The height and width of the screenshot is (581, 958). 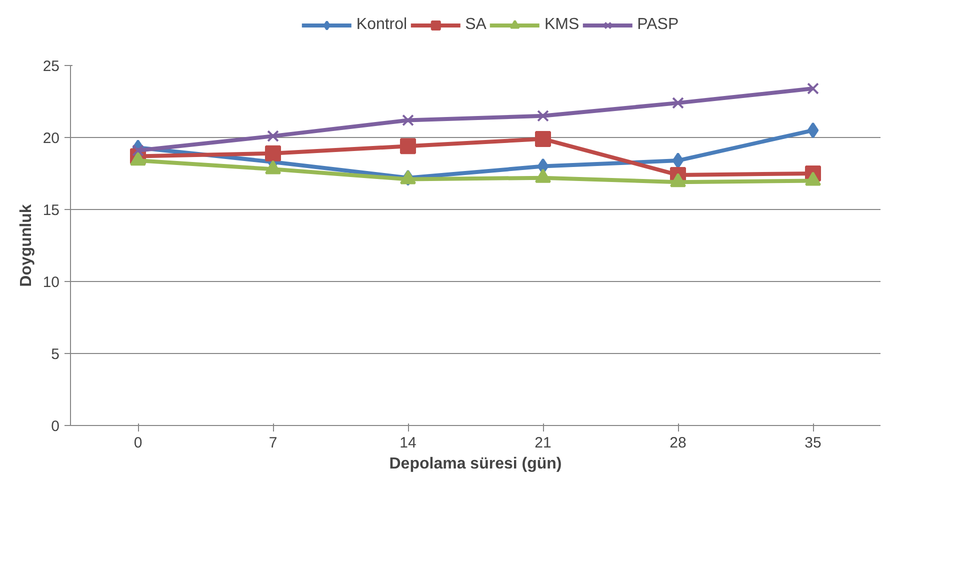 What do you see at coordinates (543, 443) in the screenshot?
I see `x-tick-label: 21` at bounding box center [543, 443].